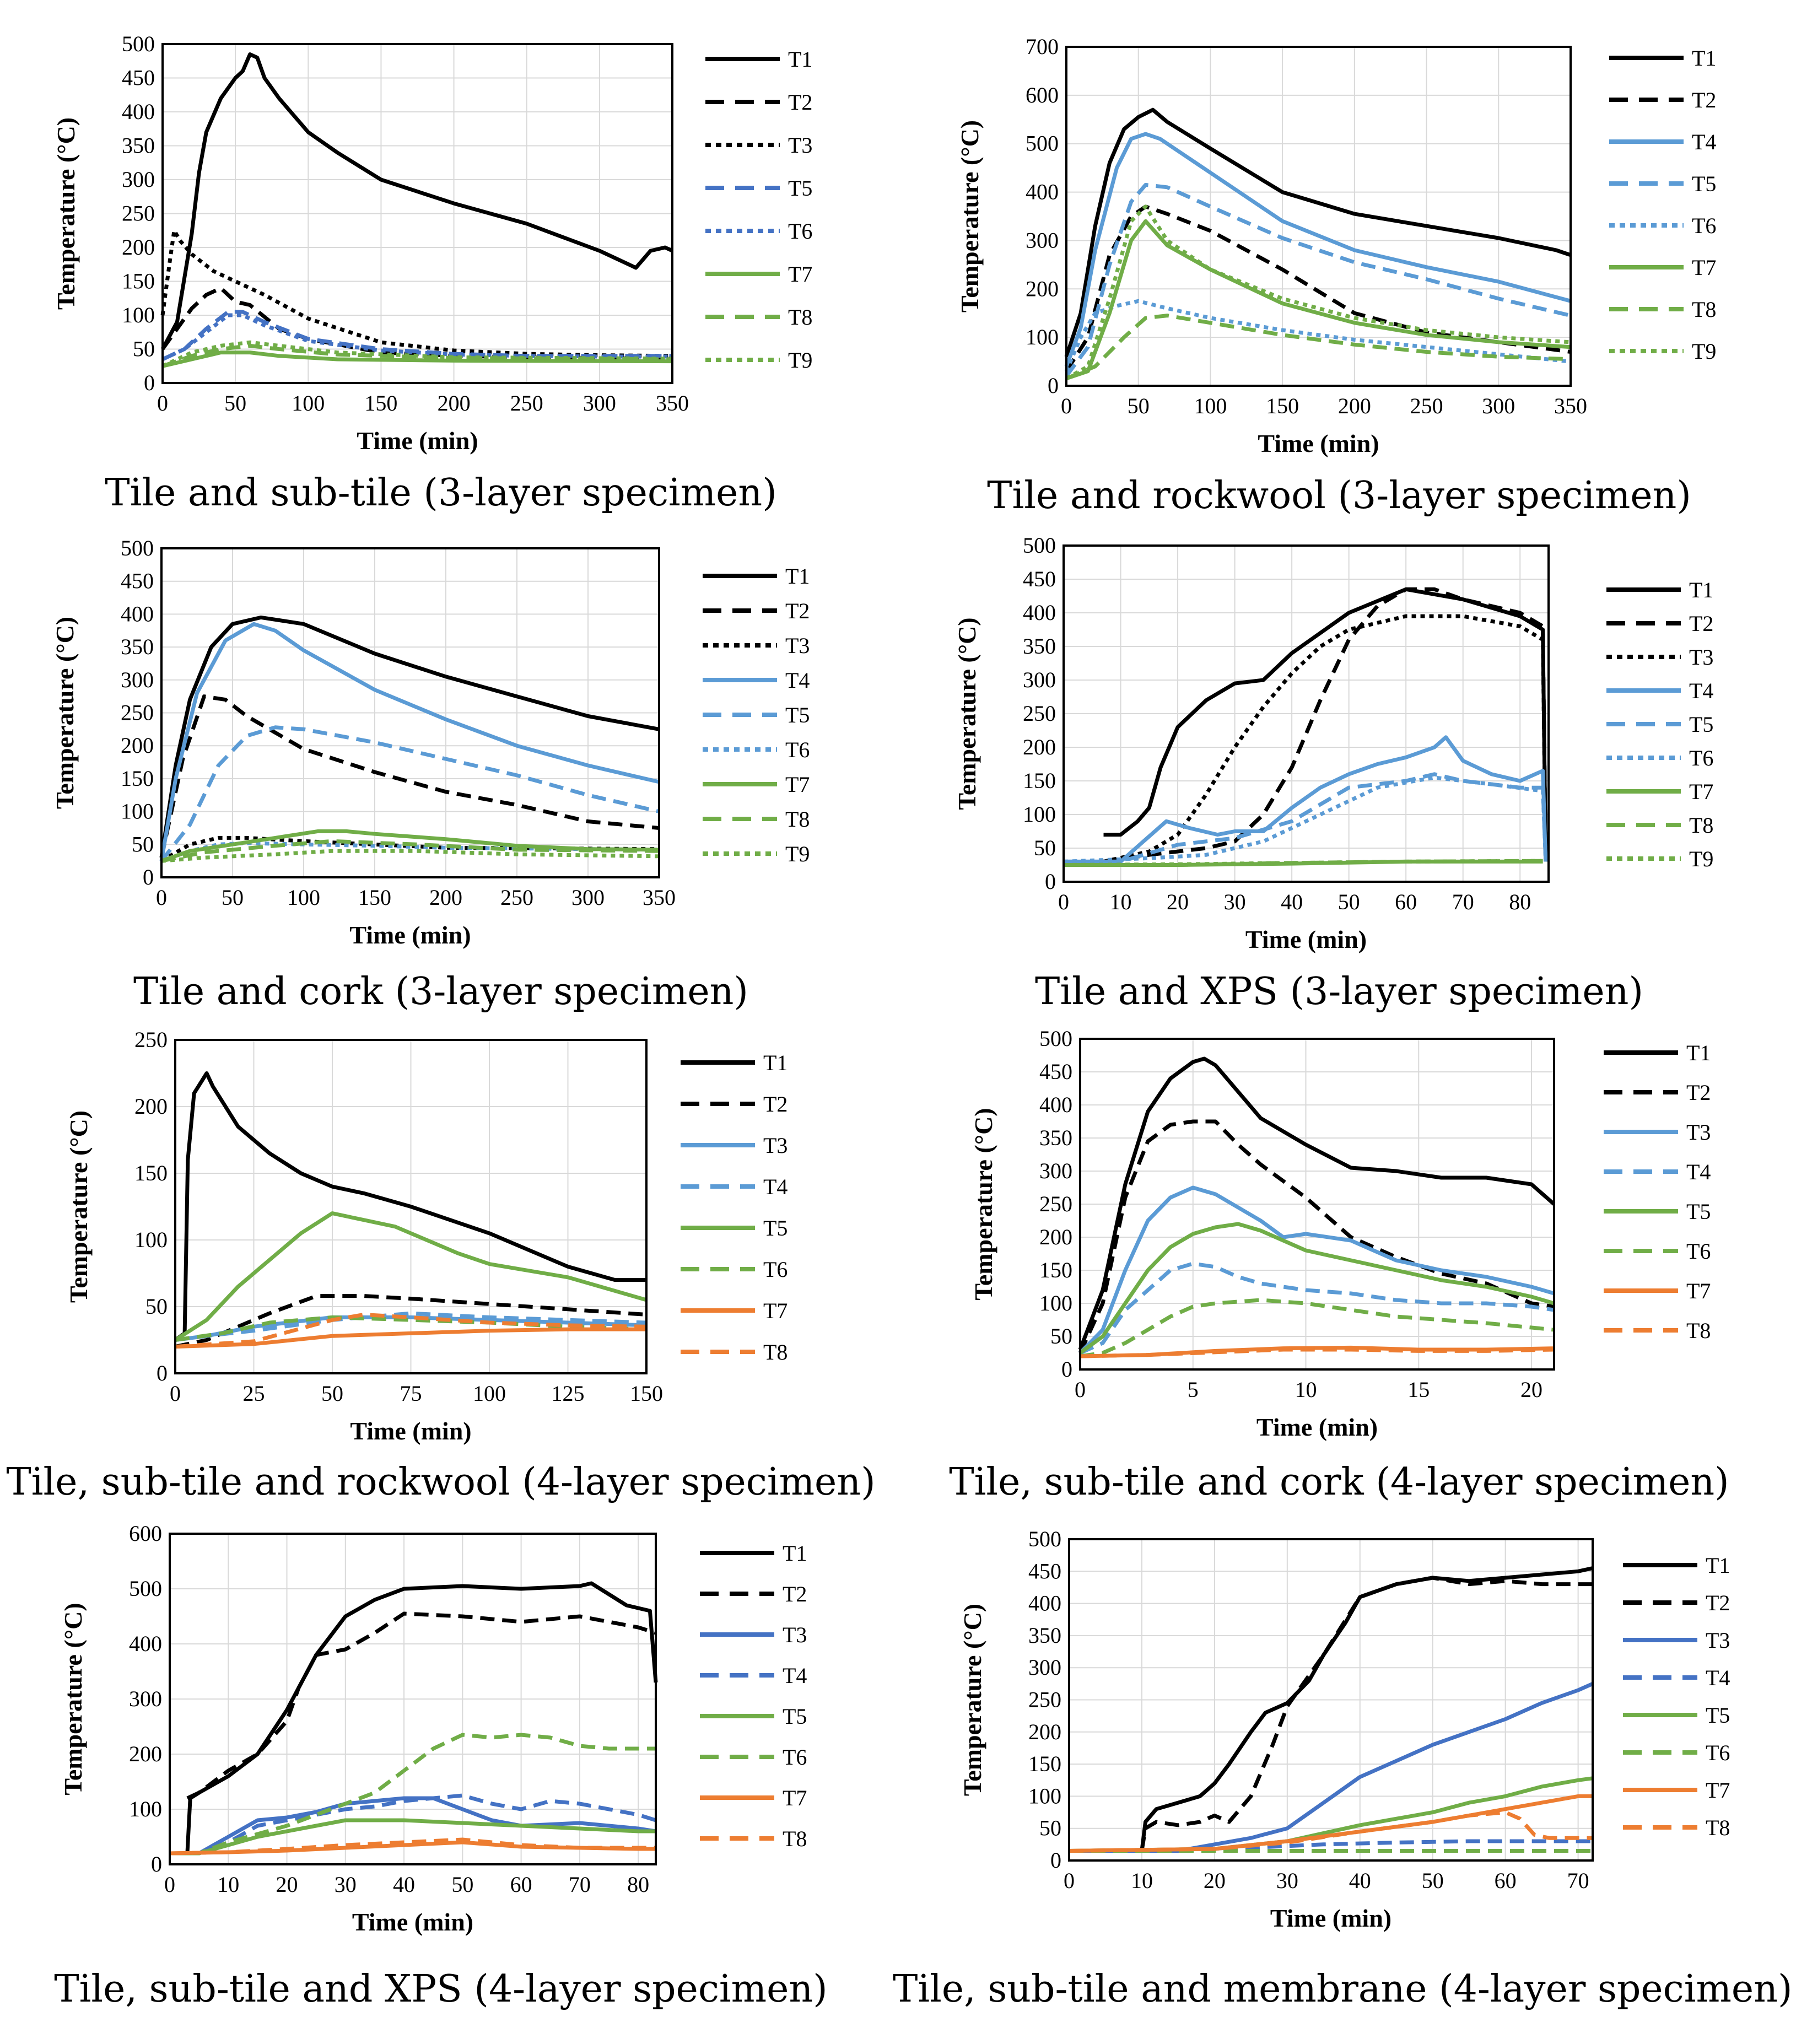 The image size is (1796, 2044). Describe the element at coordinates (1178, 901) in the screenshot. I see `x-tick-label: 20` at that location.